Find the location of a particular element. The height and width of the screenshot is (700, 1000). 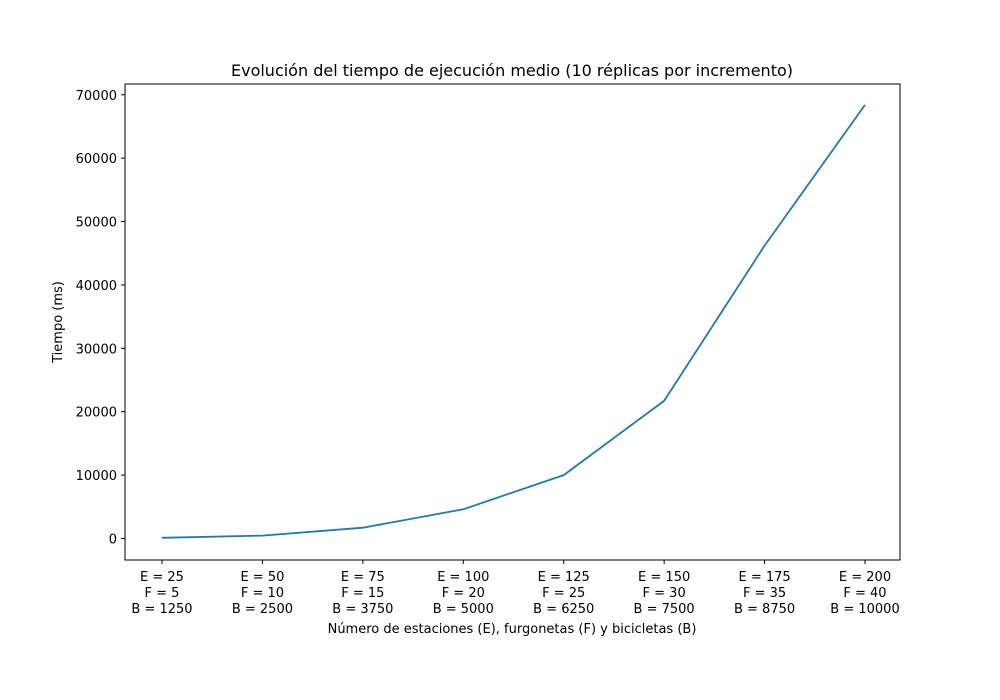

x-tick-label: E = 125 is located at coordinates (564, 577).